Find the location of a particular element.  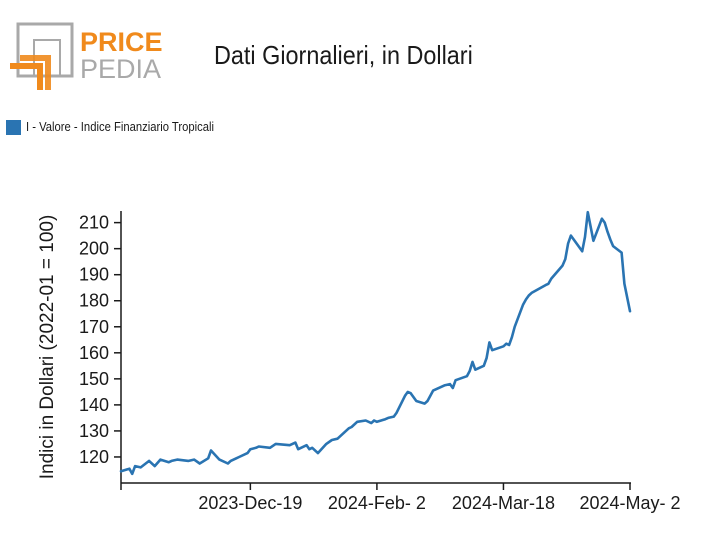

pricepedia-logo: PRICE PEDIA is located at coordinates (86, 56).